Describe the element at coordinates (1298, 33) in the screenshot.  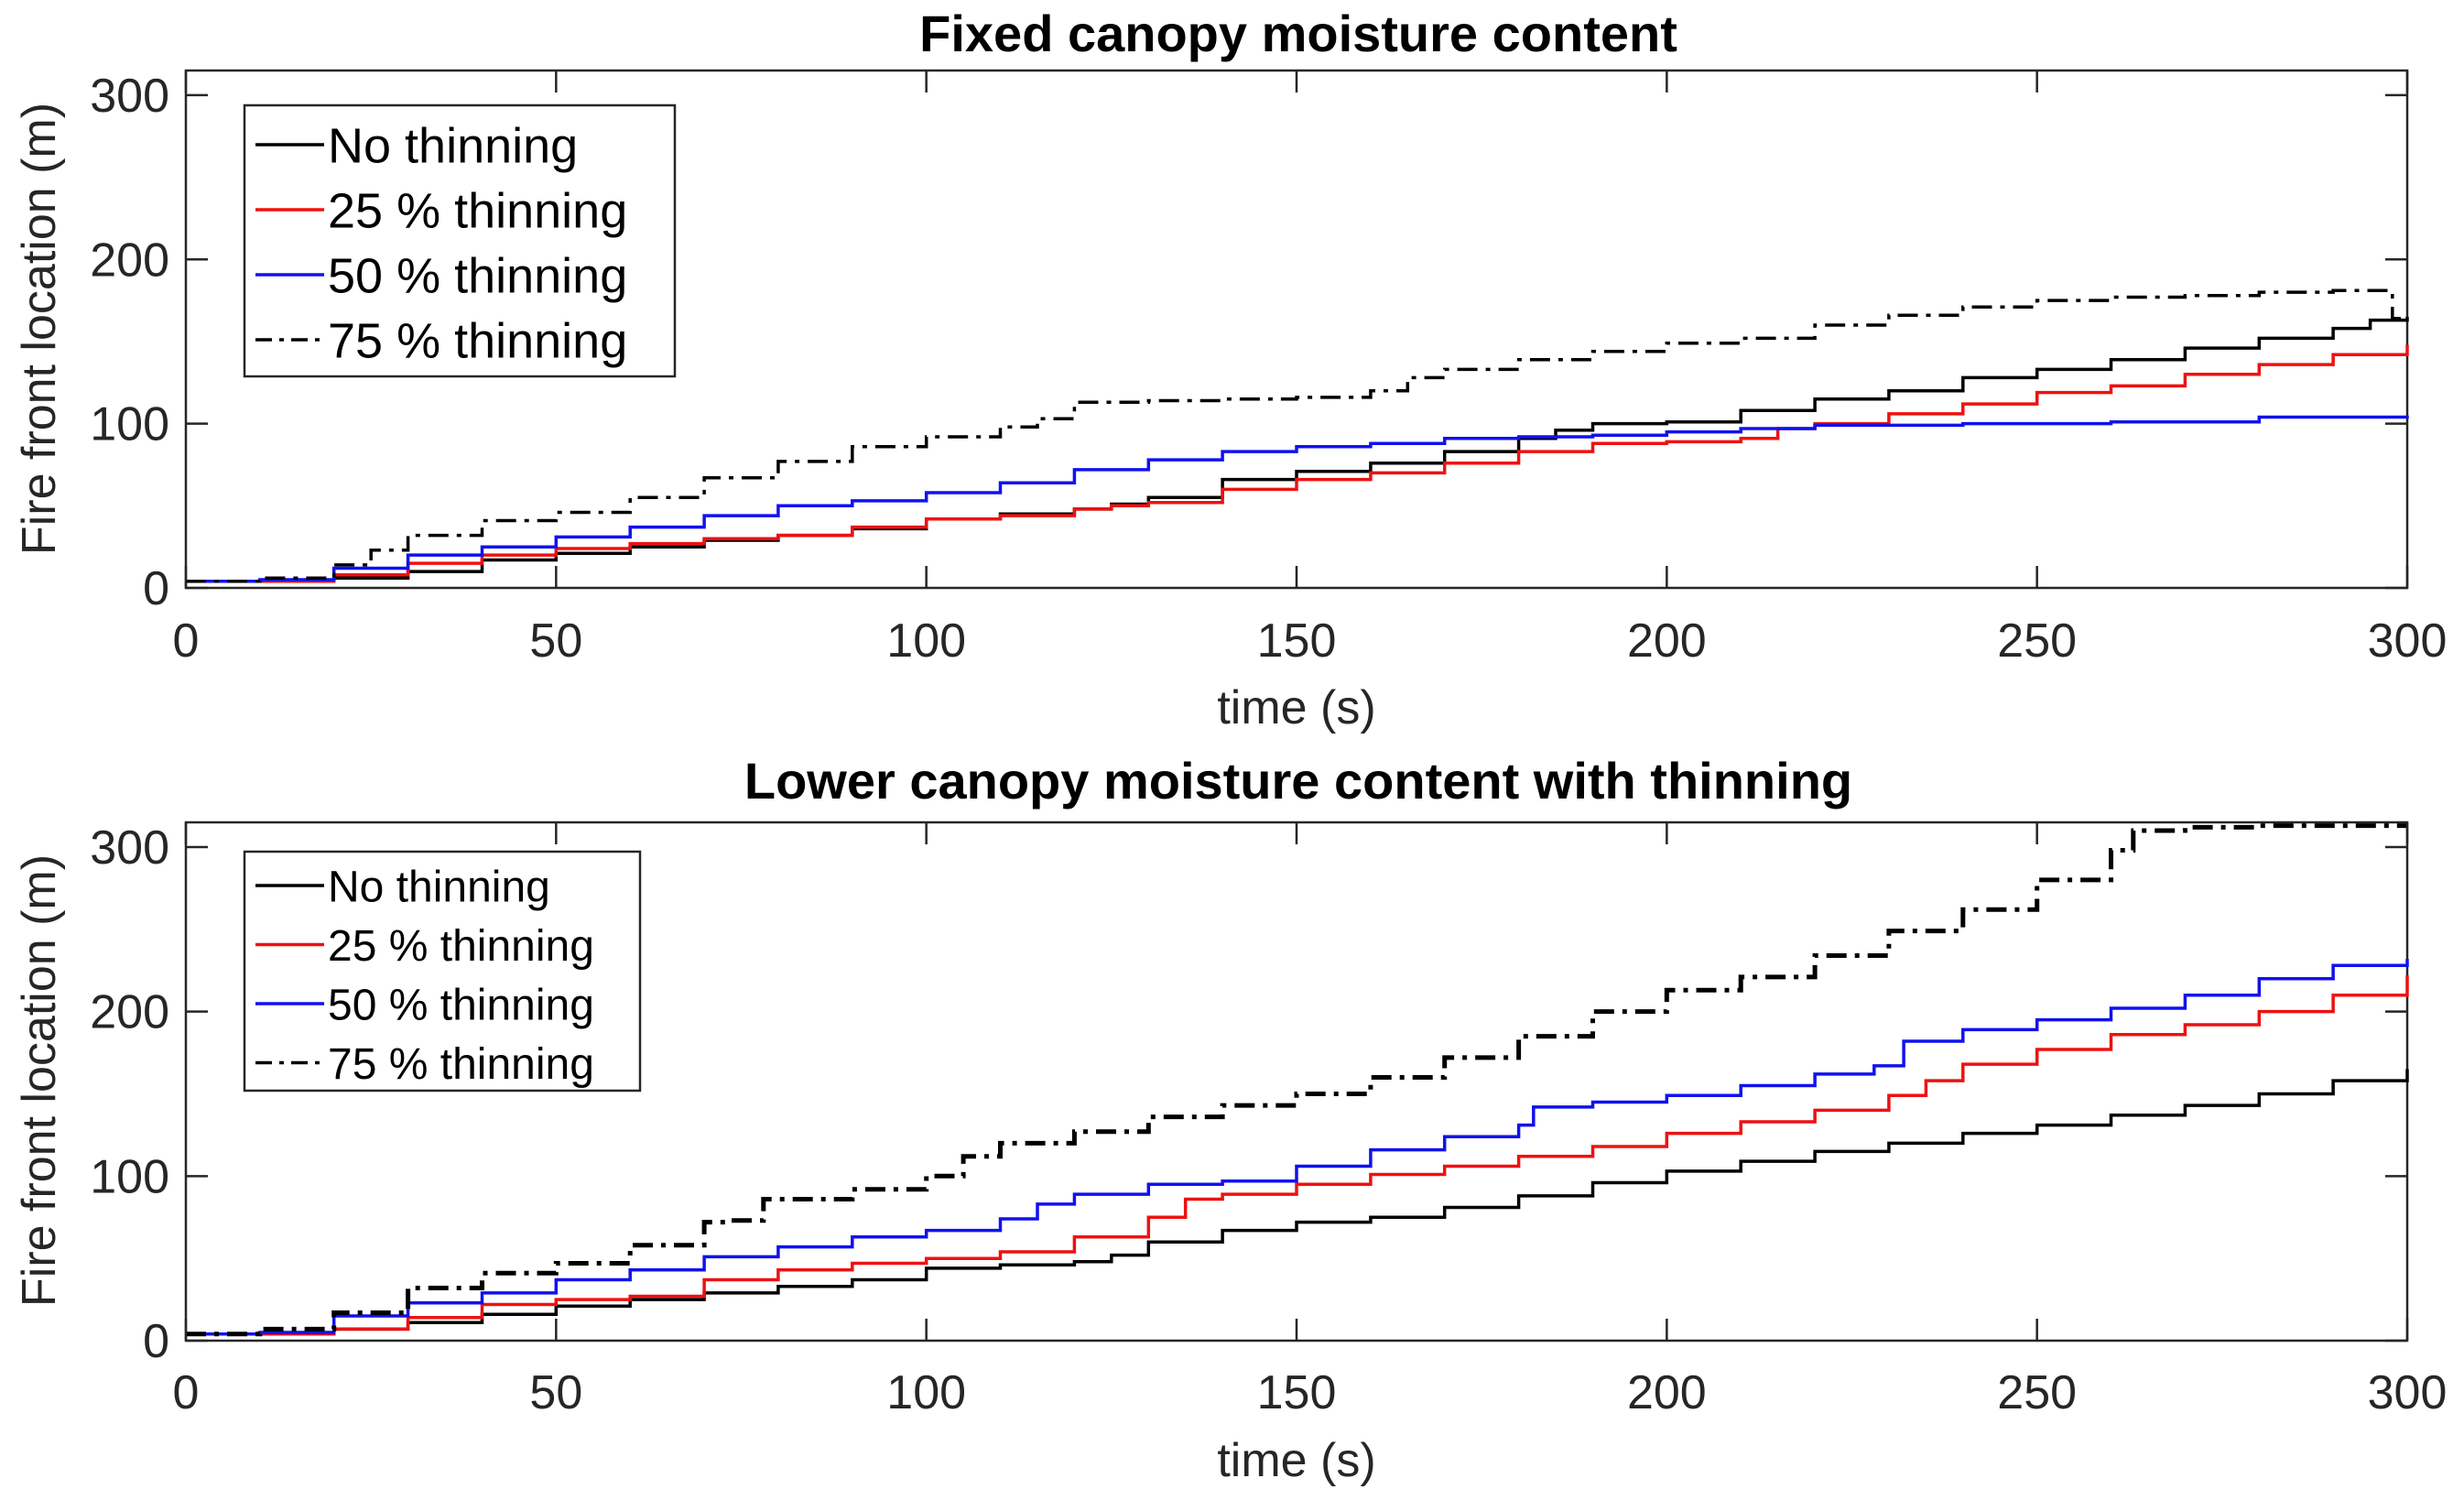
I see `chart-title: Fixed canopy moisture content` at that location.